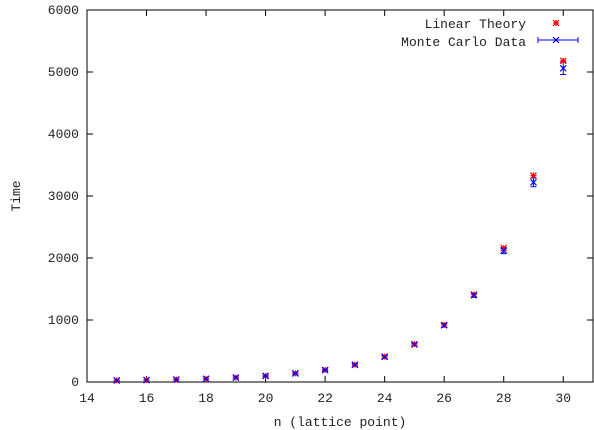 Image resolution: width=594 pixels, height=430 pixels. Describe the element at coordinates (63, 196) in the screenshot. I see `y-tick-label: 3000` at that location.